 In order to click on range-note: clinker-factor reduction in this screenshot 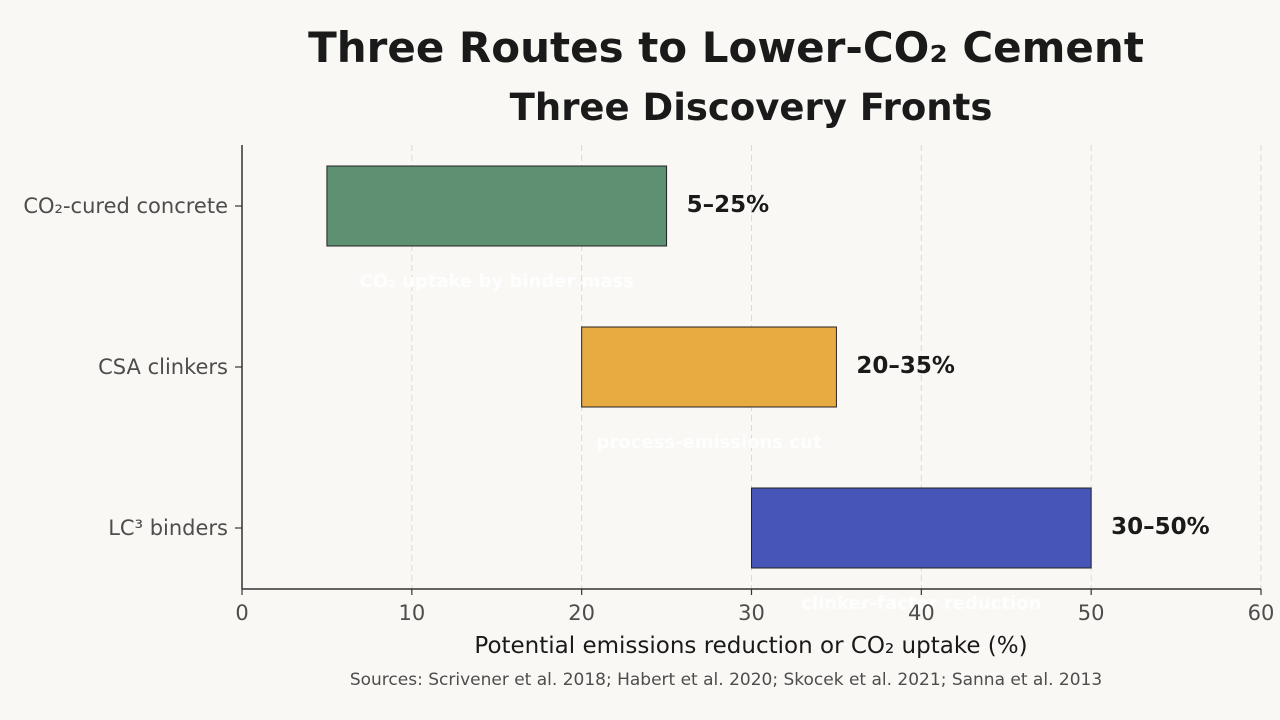, I will do `click(921, 603)`.